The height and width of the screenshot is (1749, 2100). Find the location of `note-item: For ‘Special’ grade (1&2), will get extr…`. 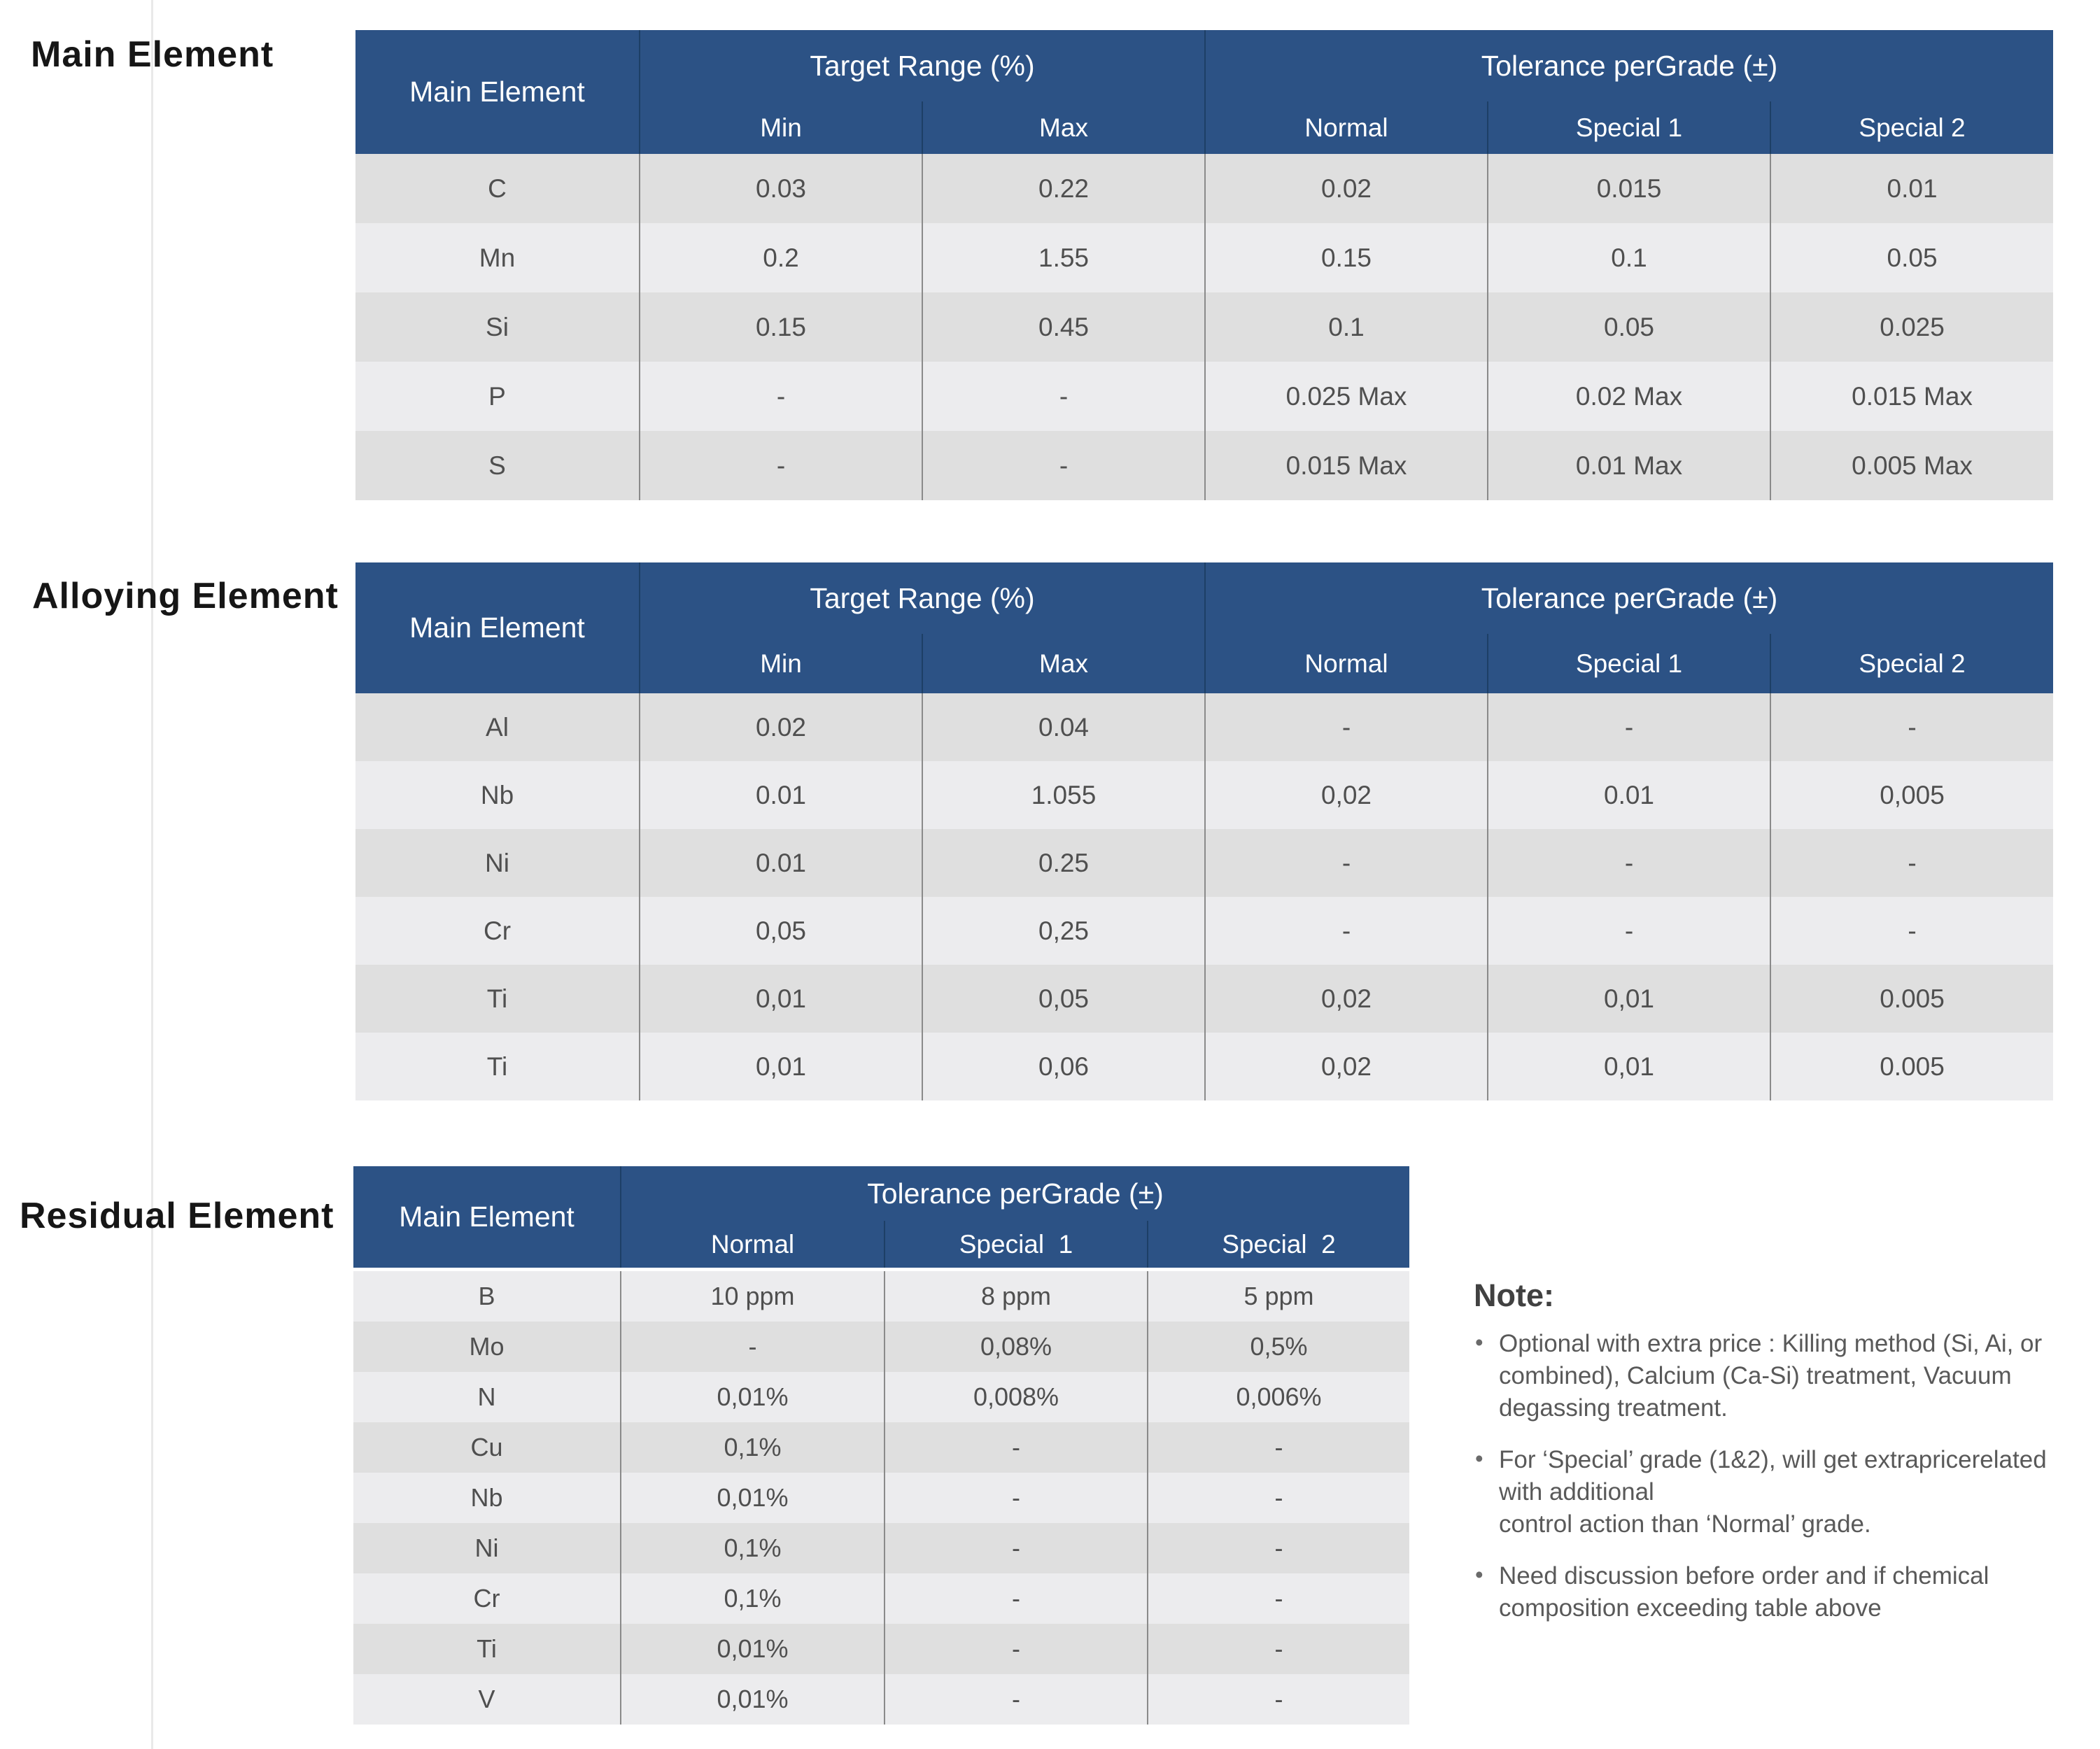

note-item: For ‘Special’ grade (1&2), will get extr… is located at coordinates (1782, 1492).